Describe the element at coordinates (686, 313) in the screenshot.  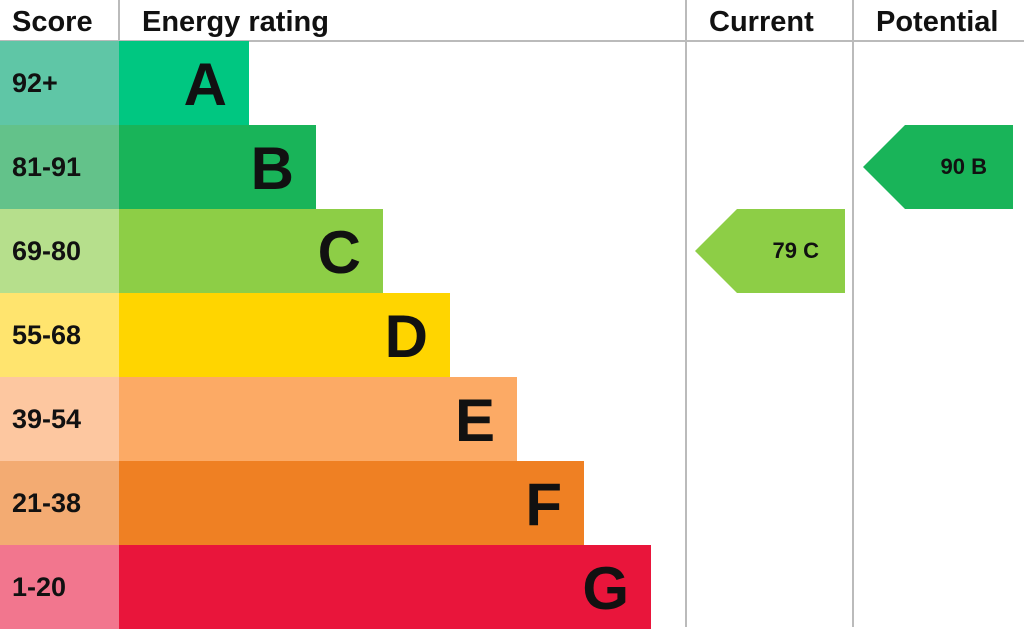
I see `current-divider` at that location.